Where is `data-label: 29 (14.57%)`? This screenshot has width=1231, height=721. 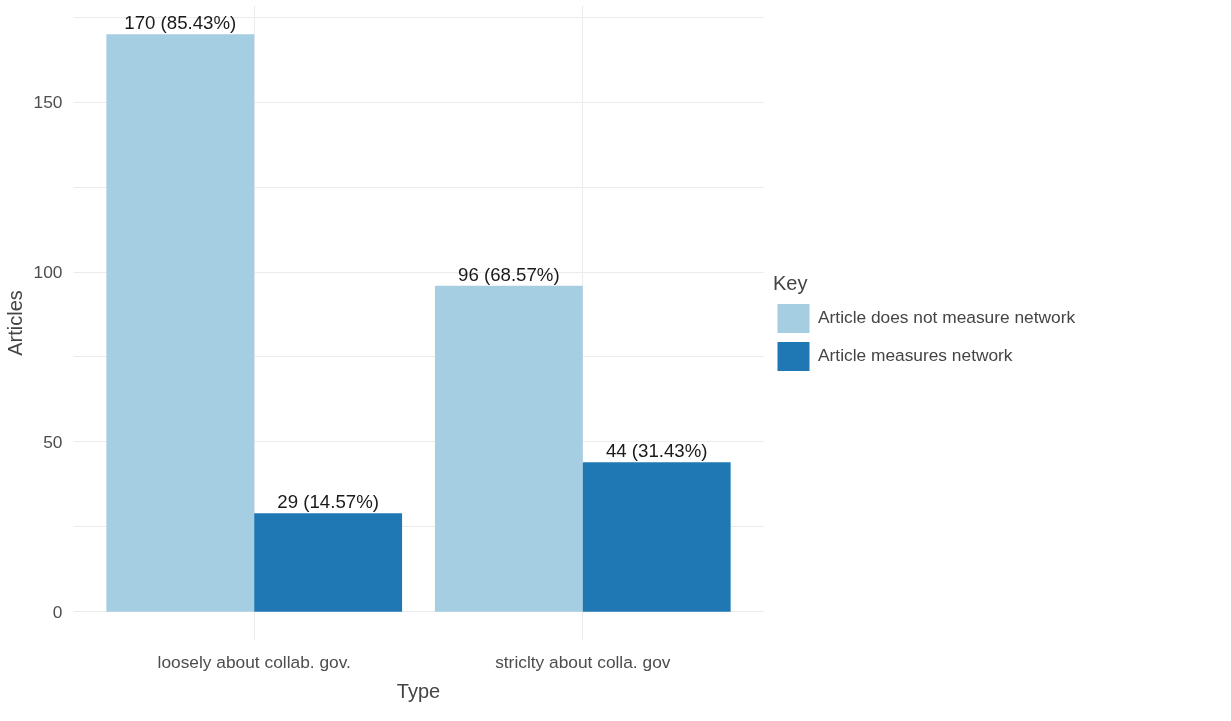
data-label: 29 (14.57%) is located at coordinates (328, 502).